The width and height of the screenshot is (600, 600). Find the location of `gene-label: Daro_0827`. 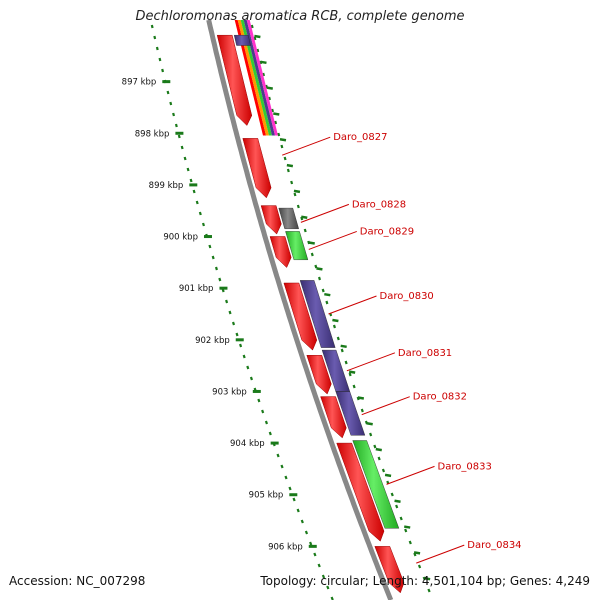

gene-label: Daro_0827 is located at coordinates (360, 137).